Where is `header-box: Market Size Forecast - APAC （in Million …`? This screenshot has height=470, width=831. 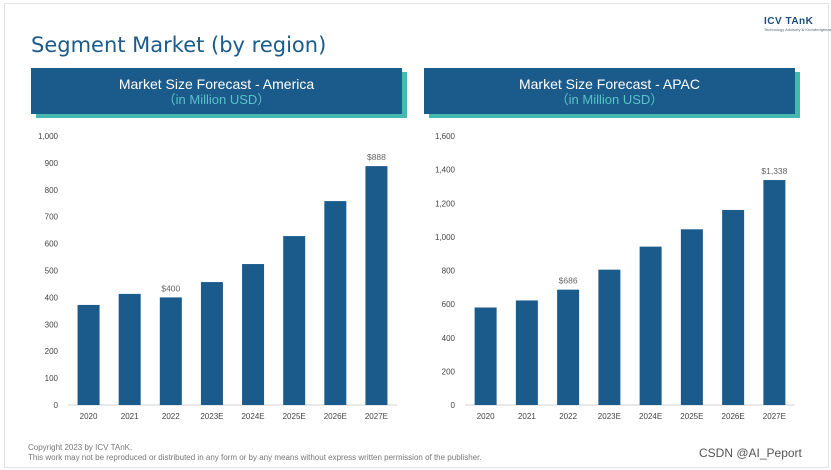
header-box: Market Size Forecast - APAC （in Million … is located at coordinates (609, 91).